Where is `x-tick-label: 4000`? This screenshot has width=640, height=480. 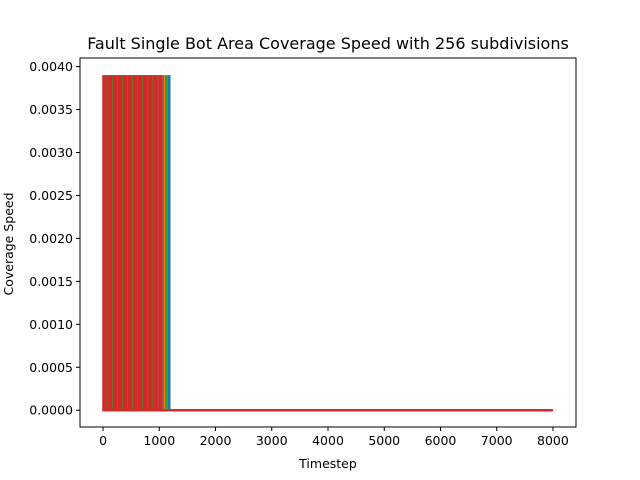
x-tick-label: 4000 is located at coordinates (328, 440).